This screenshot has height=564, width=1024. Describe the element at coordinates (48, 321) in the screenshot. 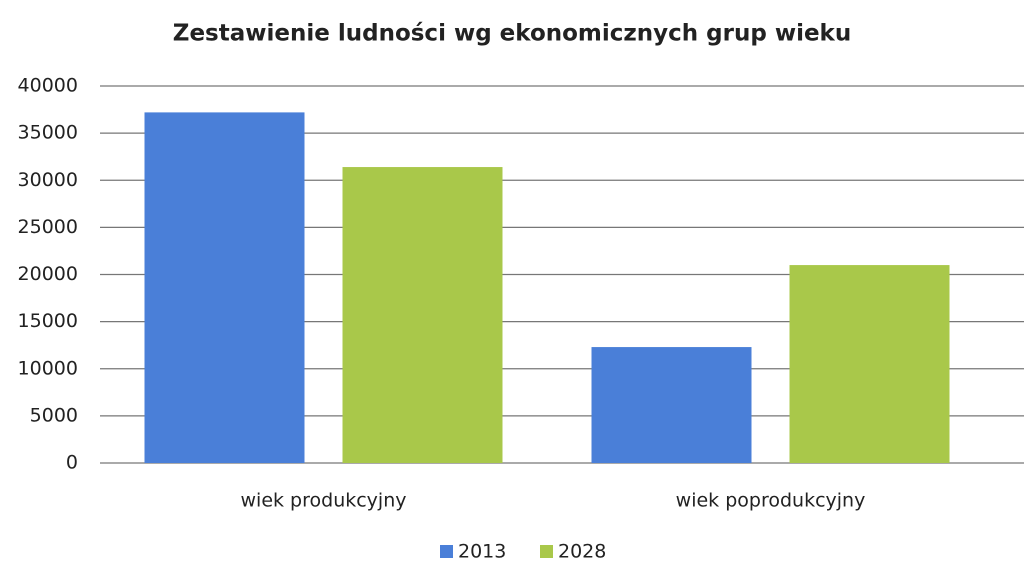

I see `y-tick-label: 15000` at that location.